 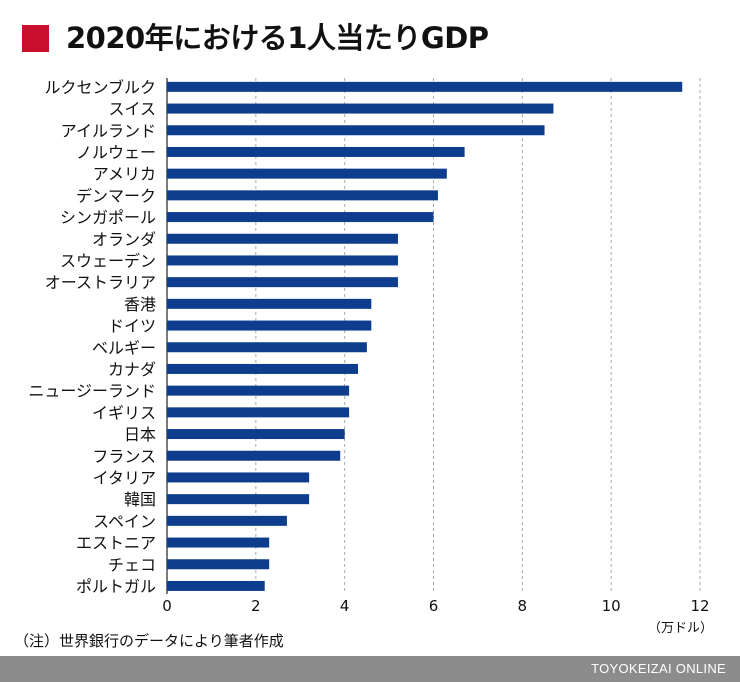 I want to click on category-label: スイス, so click(x=132, y=109).